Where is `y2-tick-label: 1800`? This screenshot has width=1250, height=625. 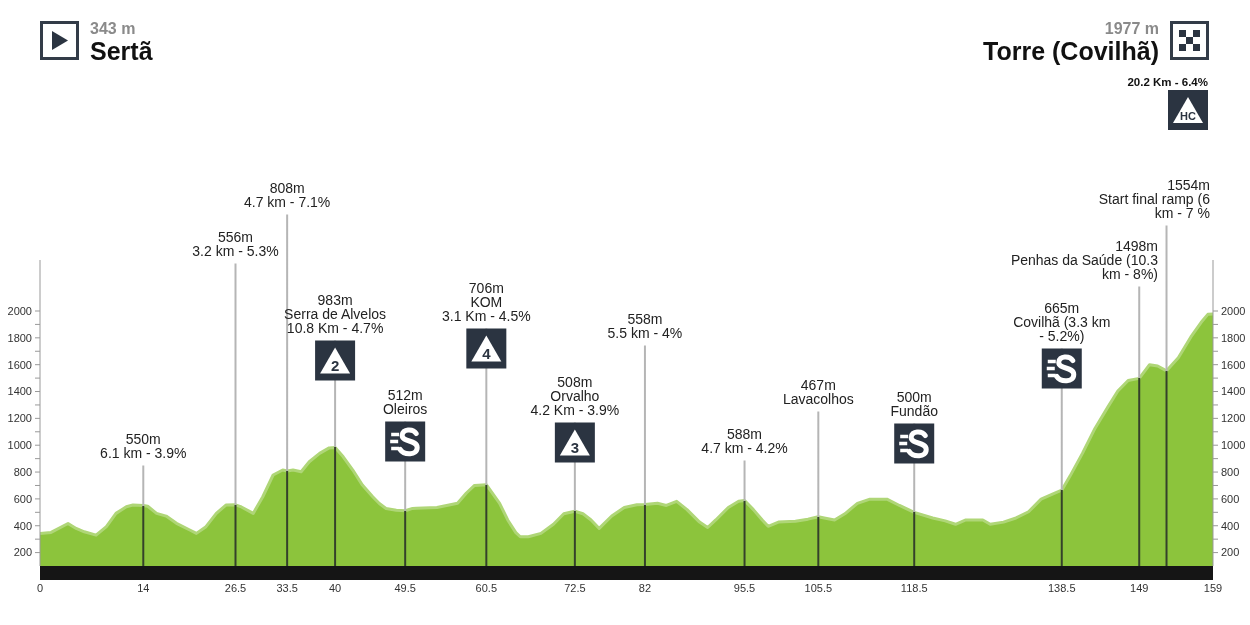 y2-tick-label: 1800 is located at coordinates (1233, 337).